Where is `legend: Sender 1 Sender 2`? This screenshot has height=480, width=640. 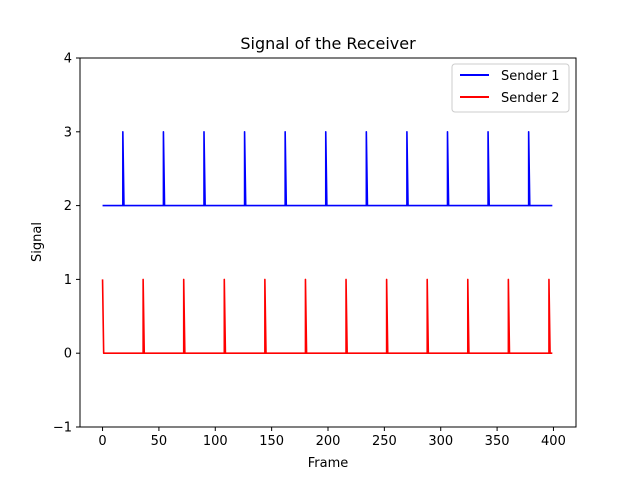 legend: Sender 1 Sender 2 is located at coordinates (510, 88).